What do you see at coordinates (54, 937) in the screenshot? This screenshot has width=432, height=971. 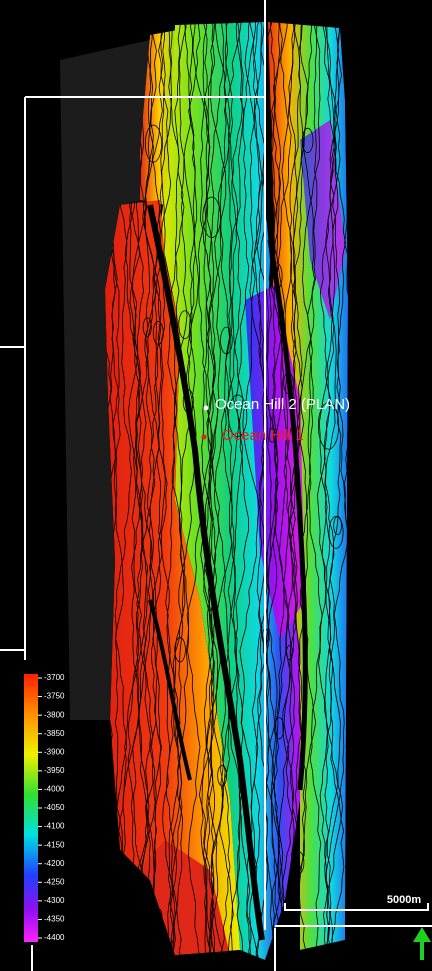 I see `color-bar-label: -4400` at bounding box center [54, 937].